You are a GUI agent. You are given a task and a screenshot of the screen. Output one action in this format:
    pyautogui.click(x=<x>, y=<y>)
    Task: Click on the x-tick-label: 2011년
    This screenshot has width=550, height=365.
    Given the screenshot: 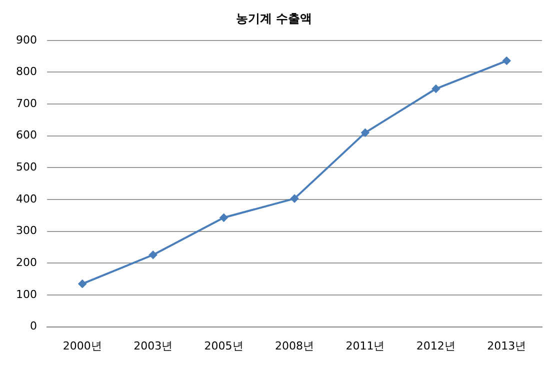 What is the action you would take?
    pyautogui.click(x=365, y=345)
    